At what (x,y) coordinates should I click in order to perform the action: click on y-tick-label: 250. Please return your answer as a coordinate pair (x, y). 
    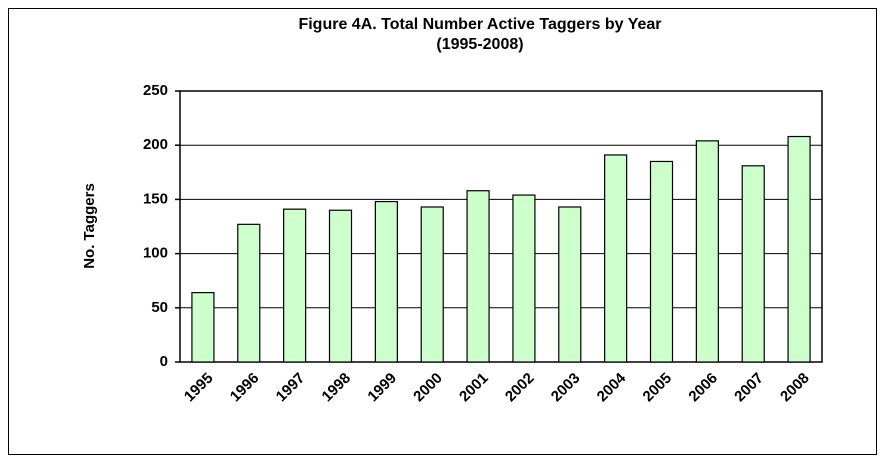
    Looking at the image, I should click on (155, 90).